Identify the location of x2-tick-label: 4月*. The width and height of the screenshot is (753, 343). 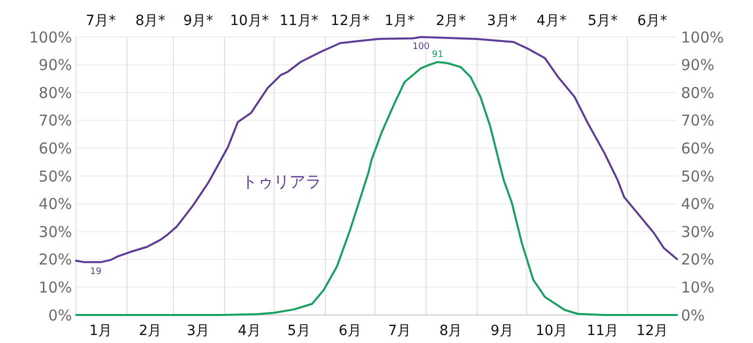
(551, 21).